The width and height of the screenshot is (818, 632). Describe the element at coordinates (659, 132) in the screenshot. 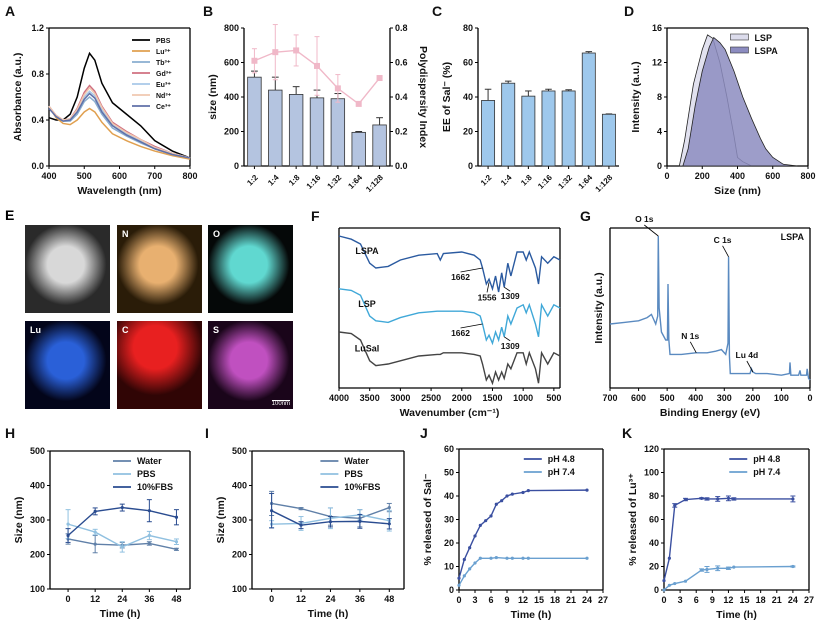

I see `y-tick-label: 4` at that location.